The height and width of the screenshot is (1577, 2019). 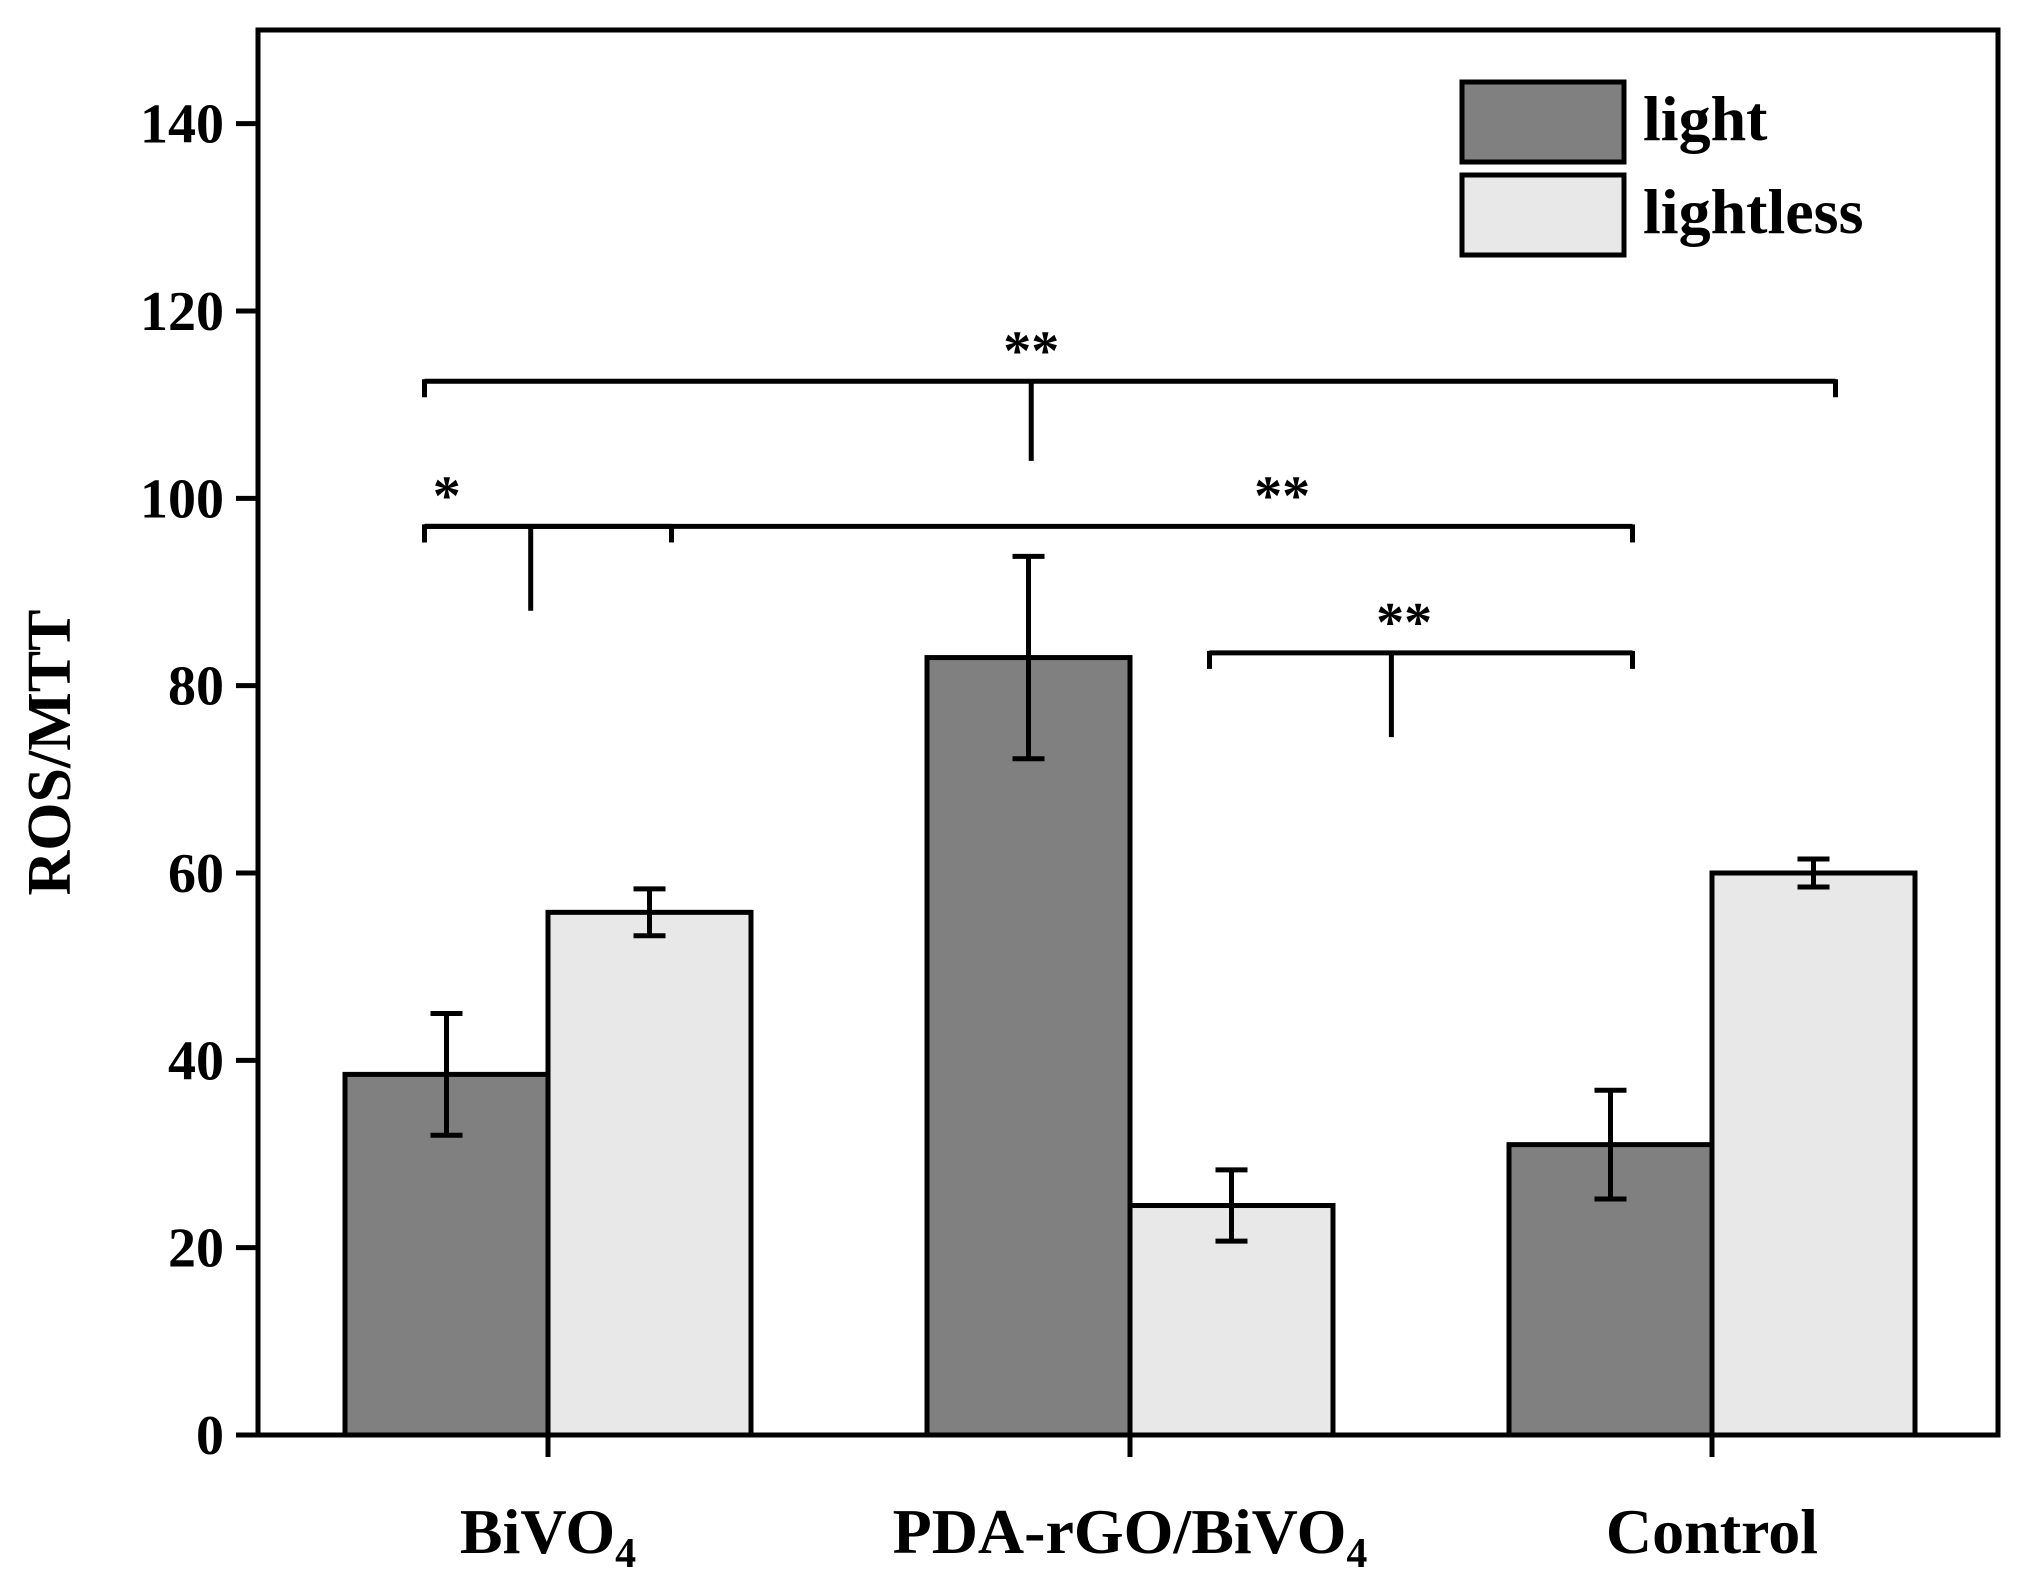 What do you see at coordinates (182, 499) in the screenshot?
I see `y-tick-label: 100` at bounding box center [182, 499].